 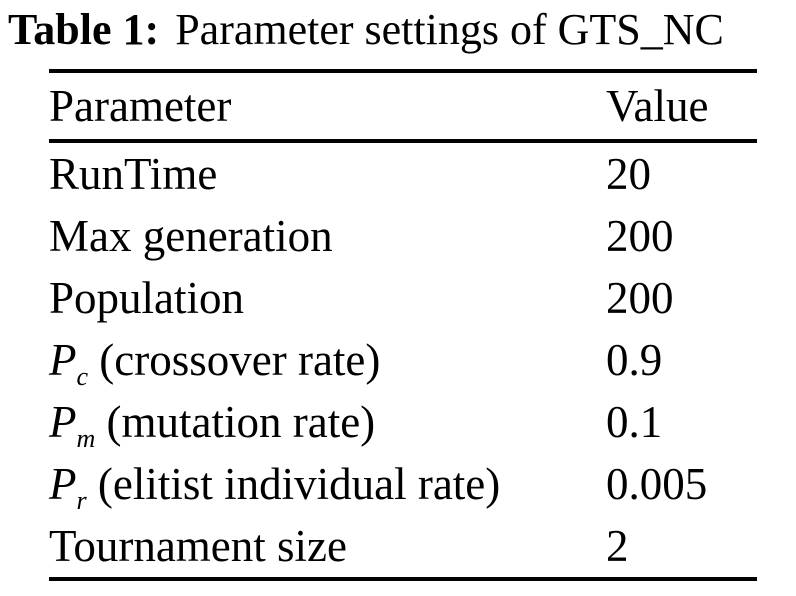 What do you see at coordinates (147, 297) in the screenshot?
I see `param-base: Population` at bounding box center [147, 297].